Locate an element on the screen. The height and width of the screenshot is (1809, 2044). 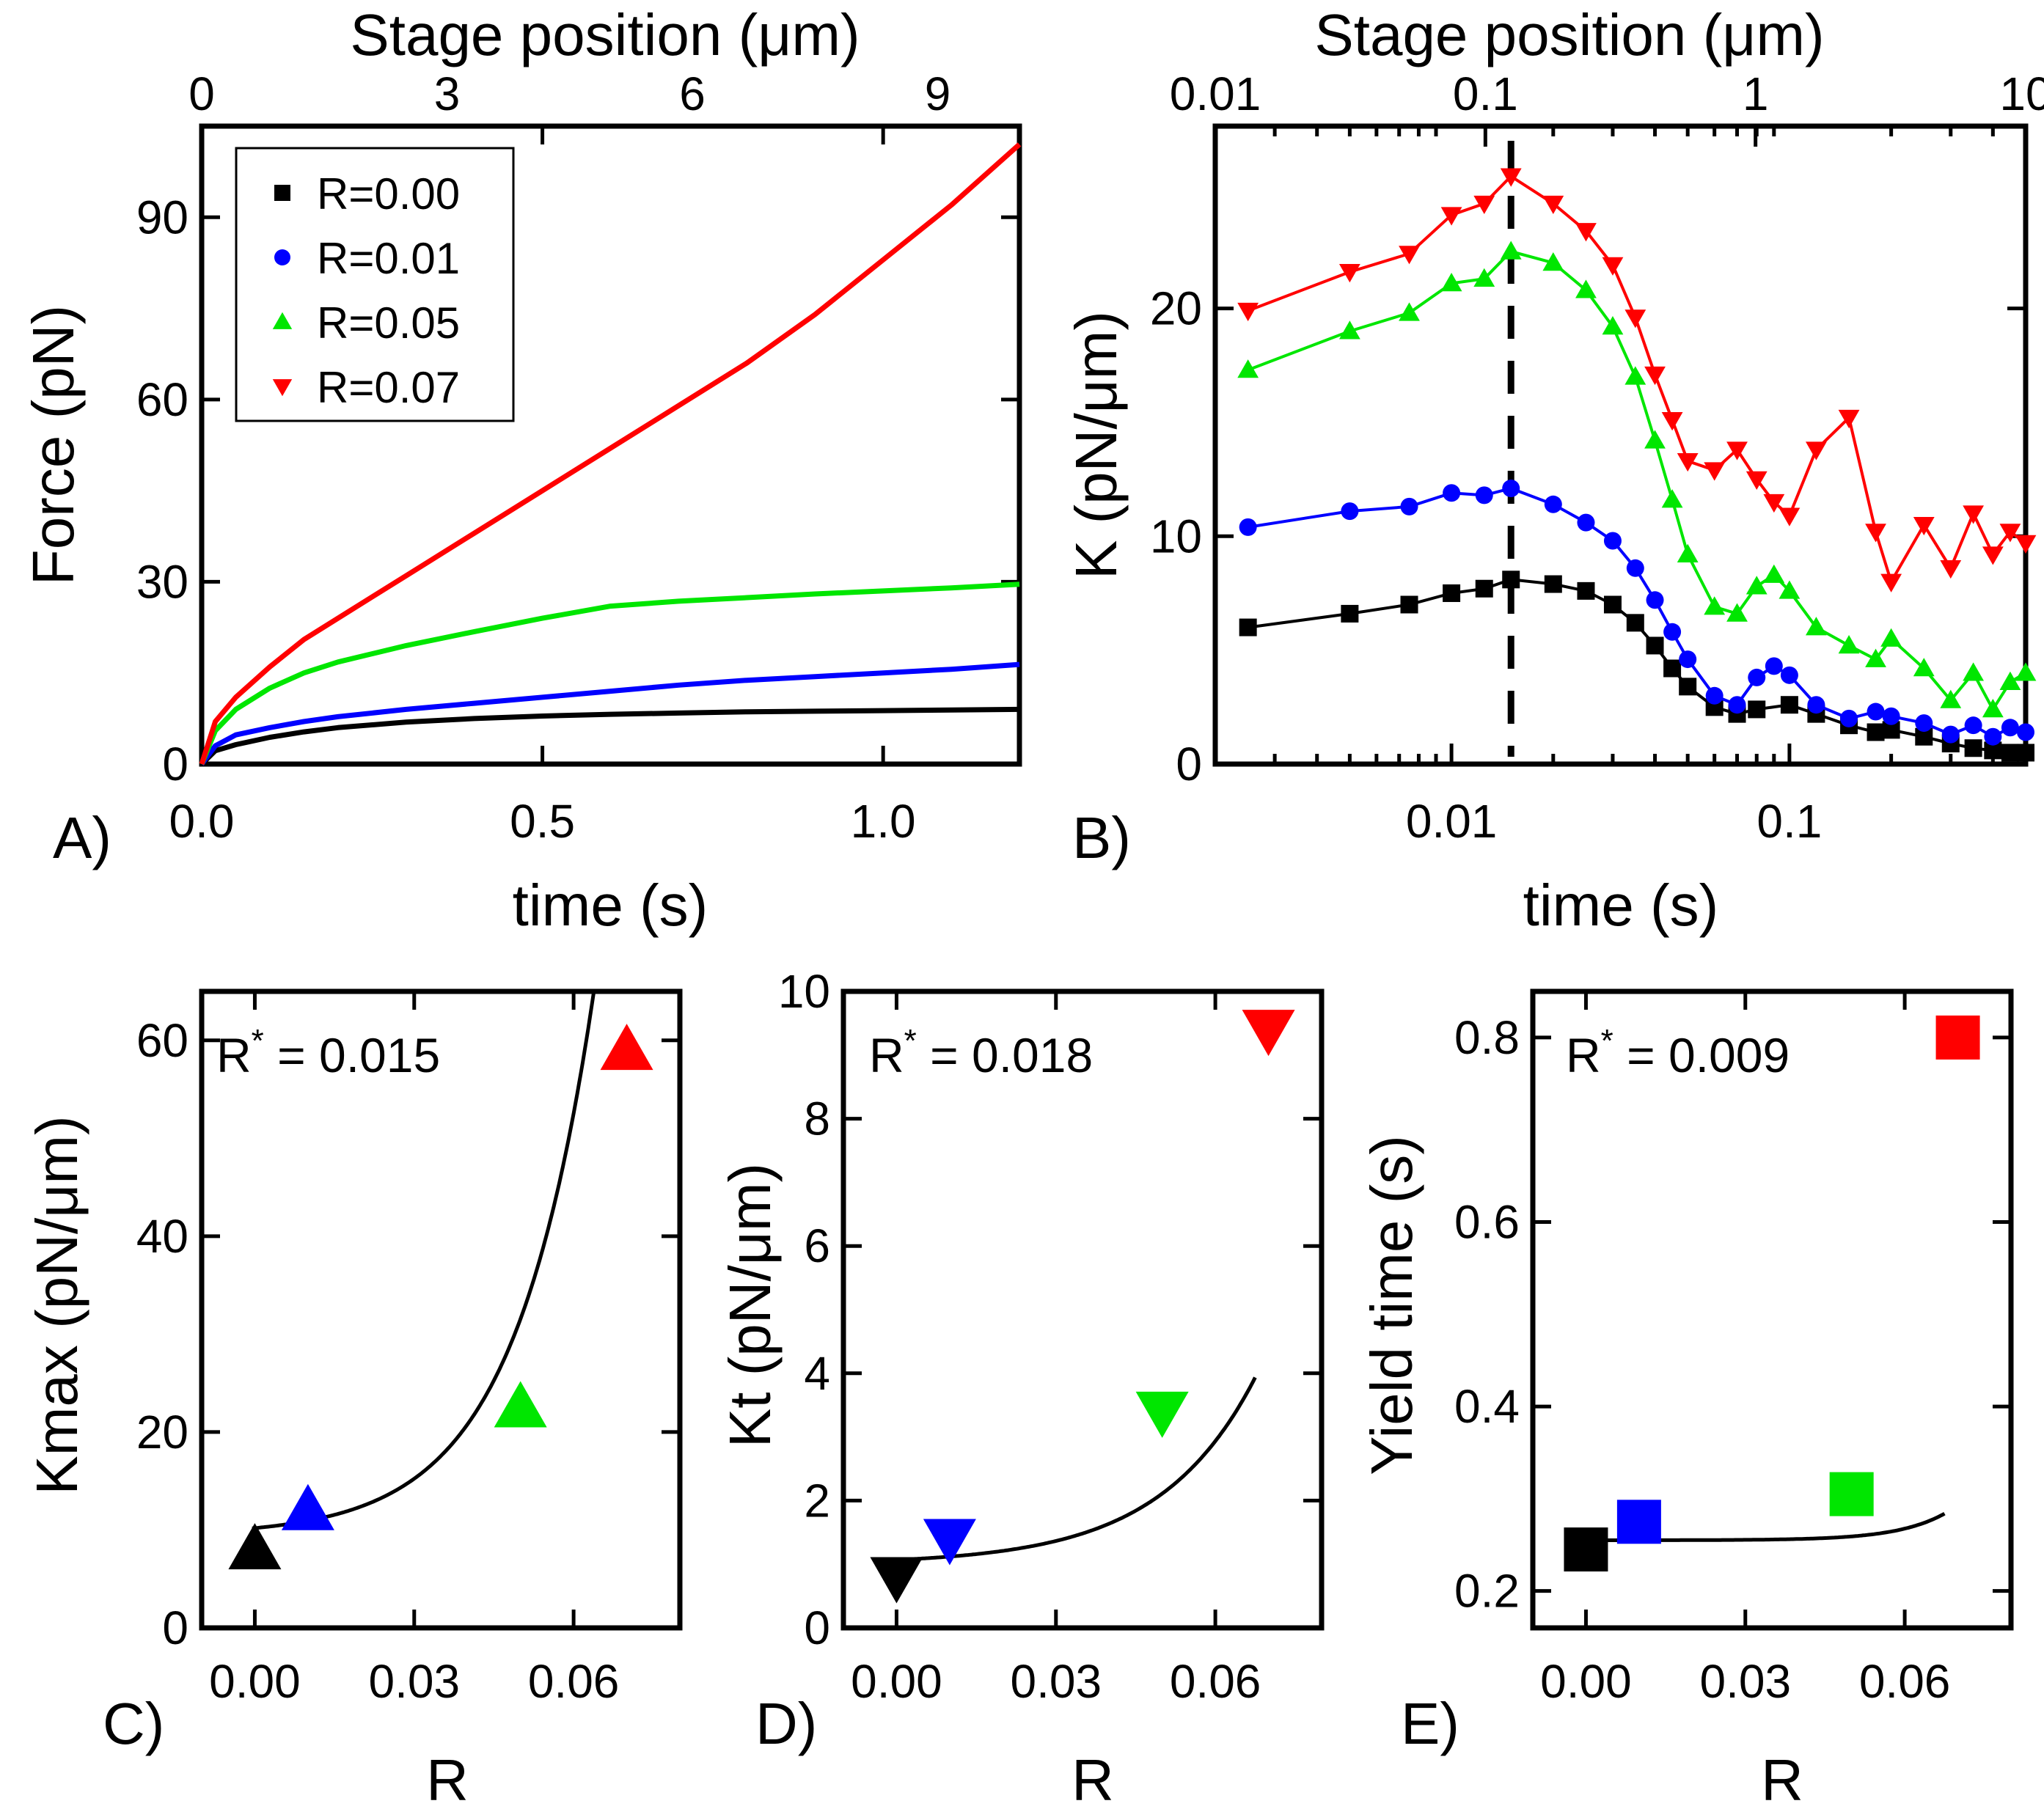
x-tick-label: 0.0 is located at coordinates (202, 821).